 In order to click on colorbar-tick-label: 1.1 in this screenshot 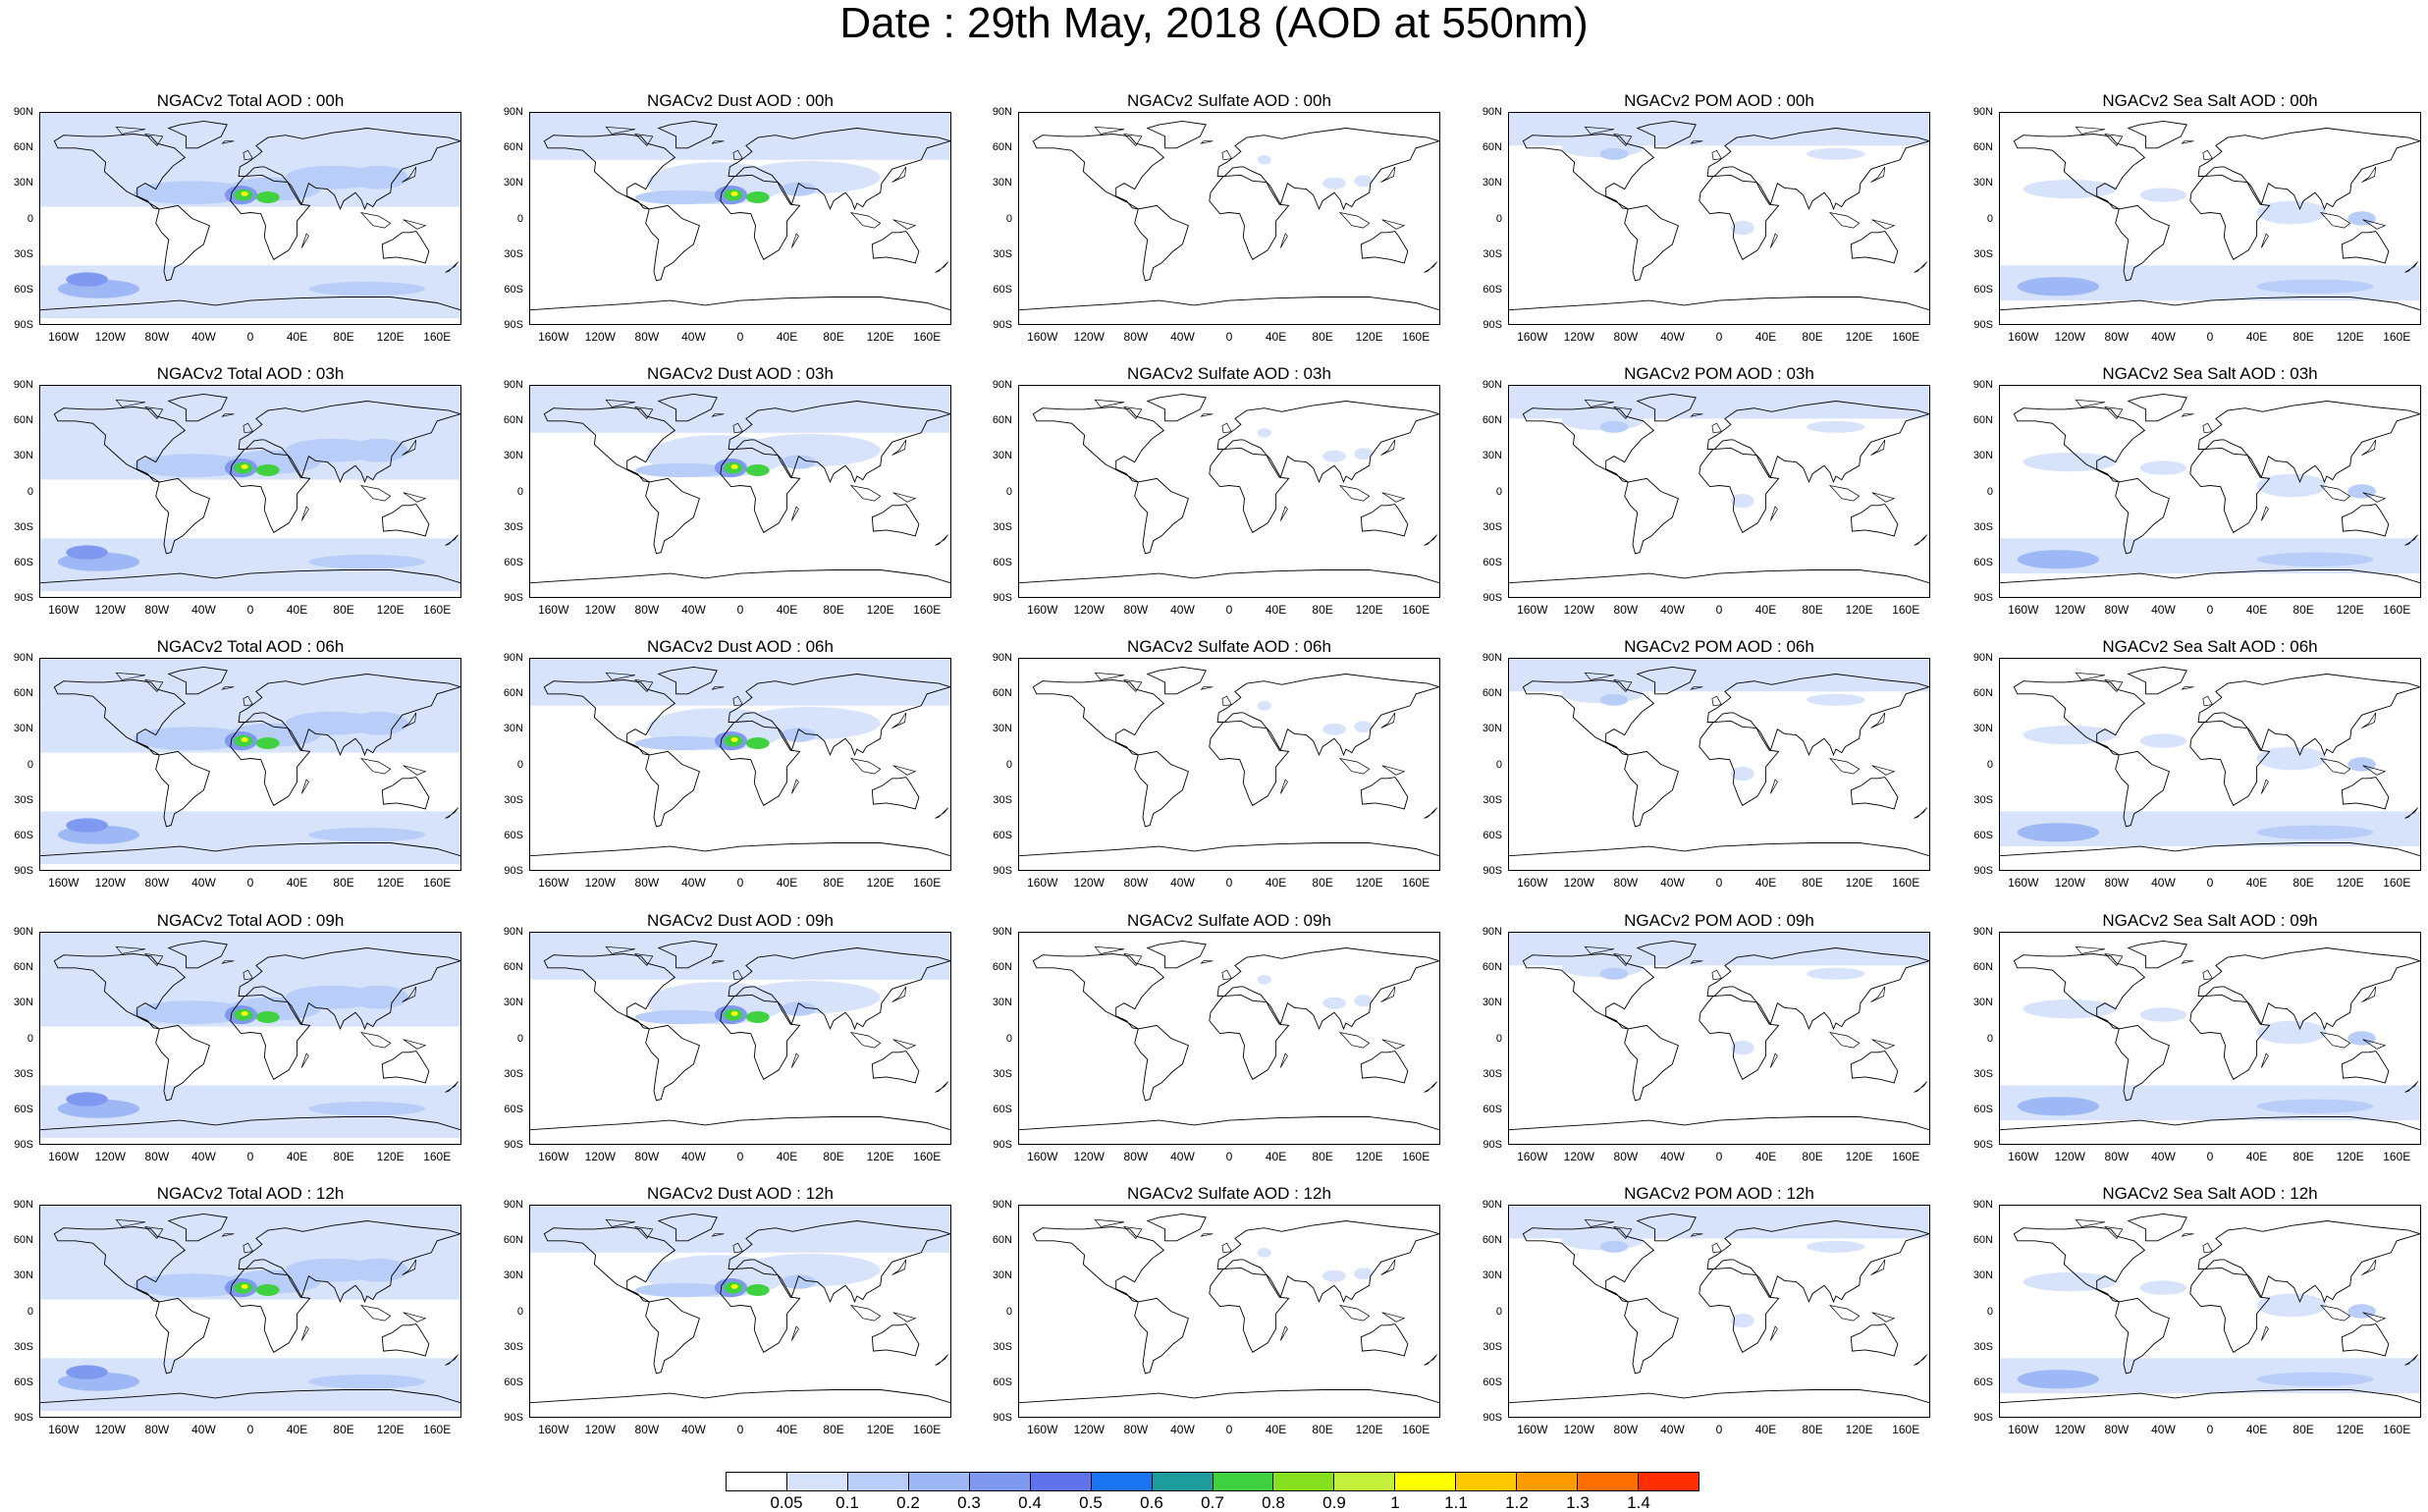, I will do `click(1456, 1502)`.